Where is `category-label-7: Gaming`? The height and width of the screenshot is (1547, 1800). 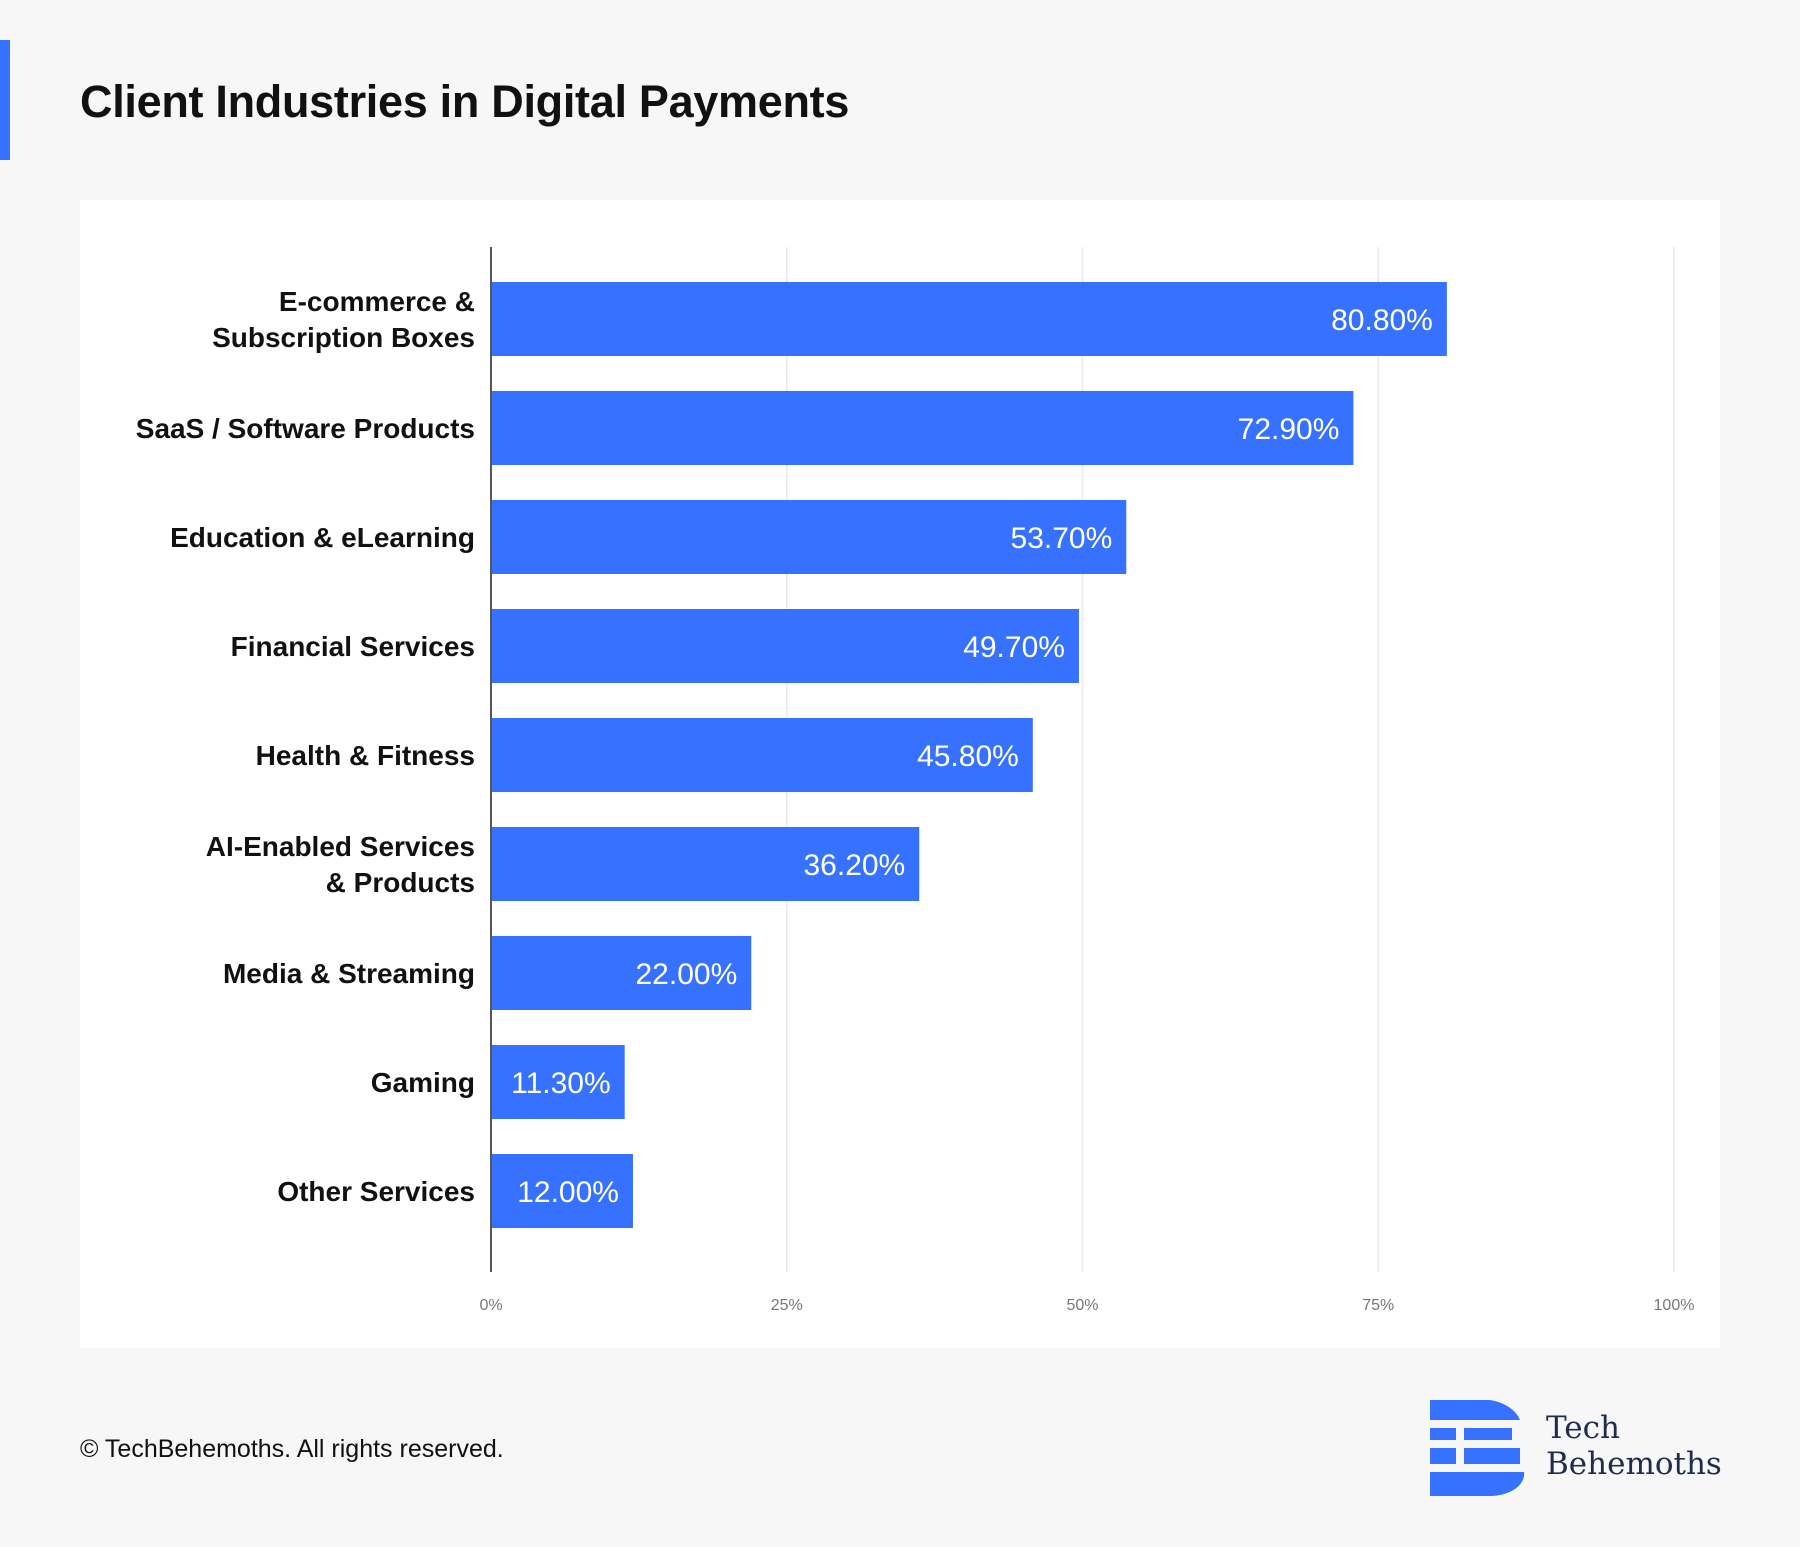 category-label-7: Gaming is located at coordinates (423, 1082).